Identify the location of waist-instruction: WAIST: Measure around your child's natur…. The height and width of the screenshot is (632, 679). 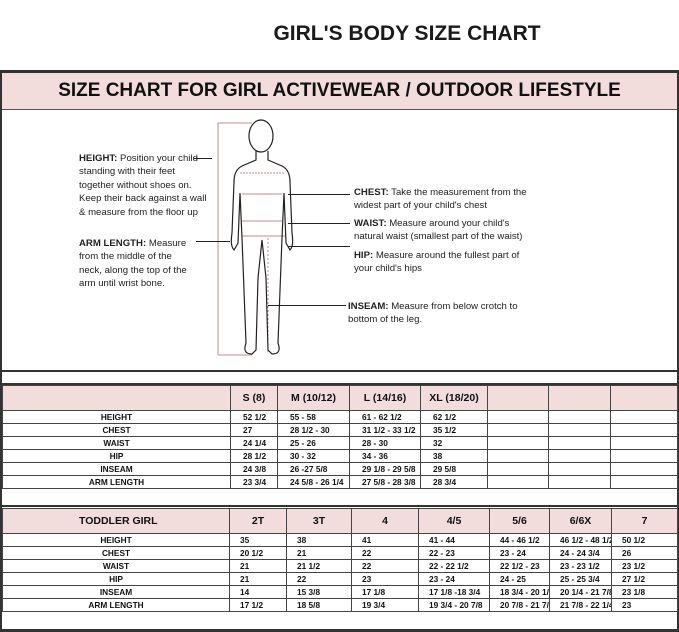
(444, 230).